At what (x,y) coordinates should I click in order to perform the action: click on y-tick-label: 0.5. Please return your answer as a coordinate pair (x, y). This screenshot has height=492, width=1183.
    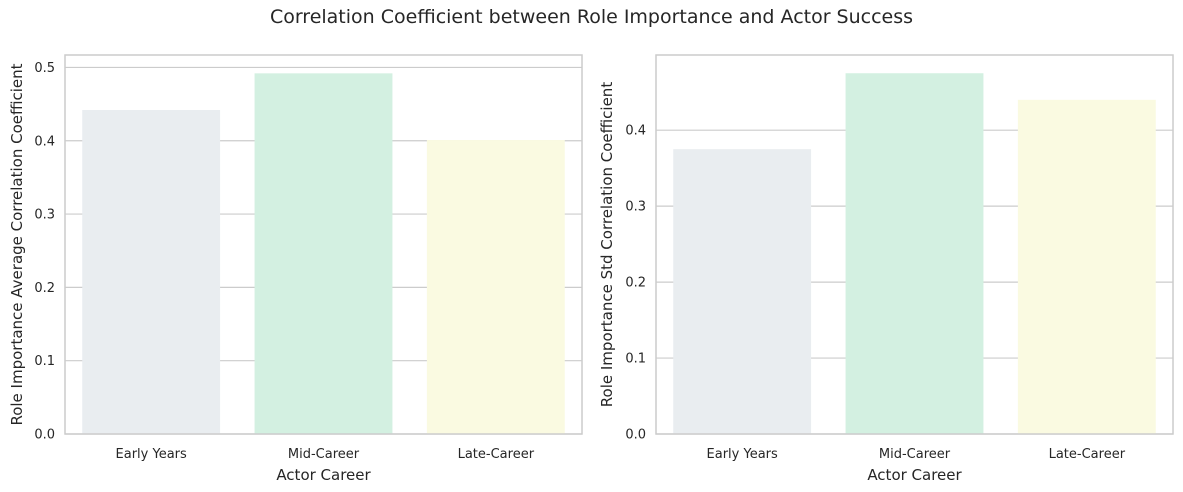
    Looking at the image, I should click on (44, 68).